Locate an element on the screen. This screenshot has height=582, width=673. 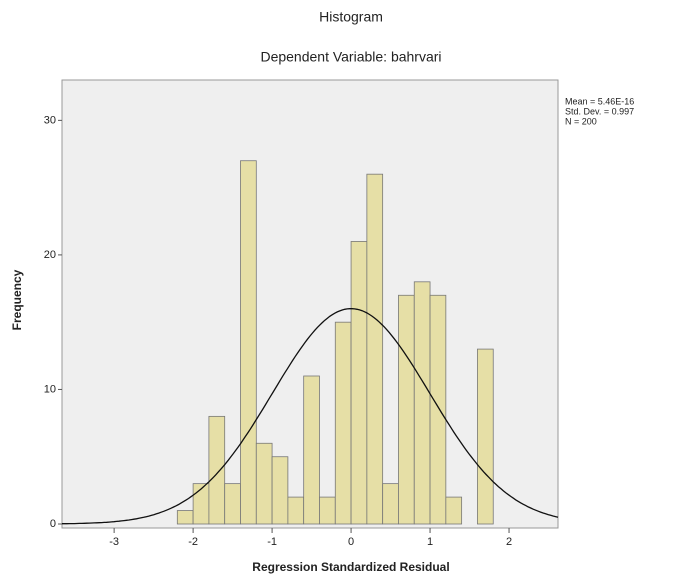
y-axis-label: Frequency is located at coordinates (17, 299).